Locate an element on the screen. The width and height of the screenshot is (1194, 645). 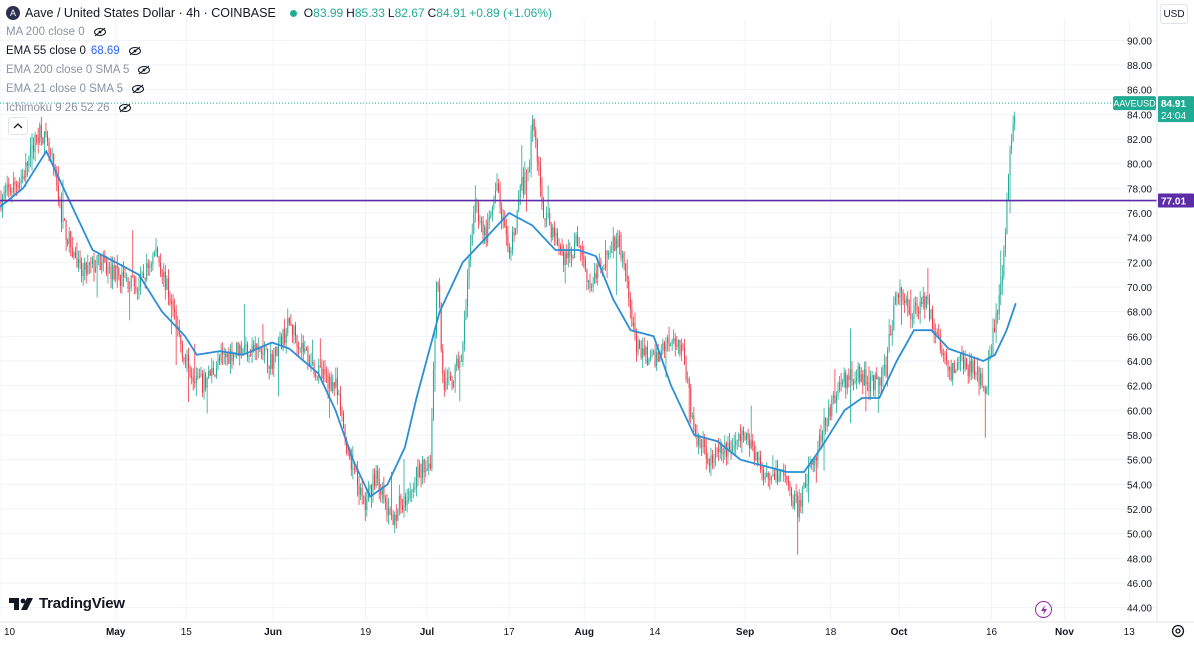
change-value: +0.89 (+1.06%) is located at coordinates (511, 13).